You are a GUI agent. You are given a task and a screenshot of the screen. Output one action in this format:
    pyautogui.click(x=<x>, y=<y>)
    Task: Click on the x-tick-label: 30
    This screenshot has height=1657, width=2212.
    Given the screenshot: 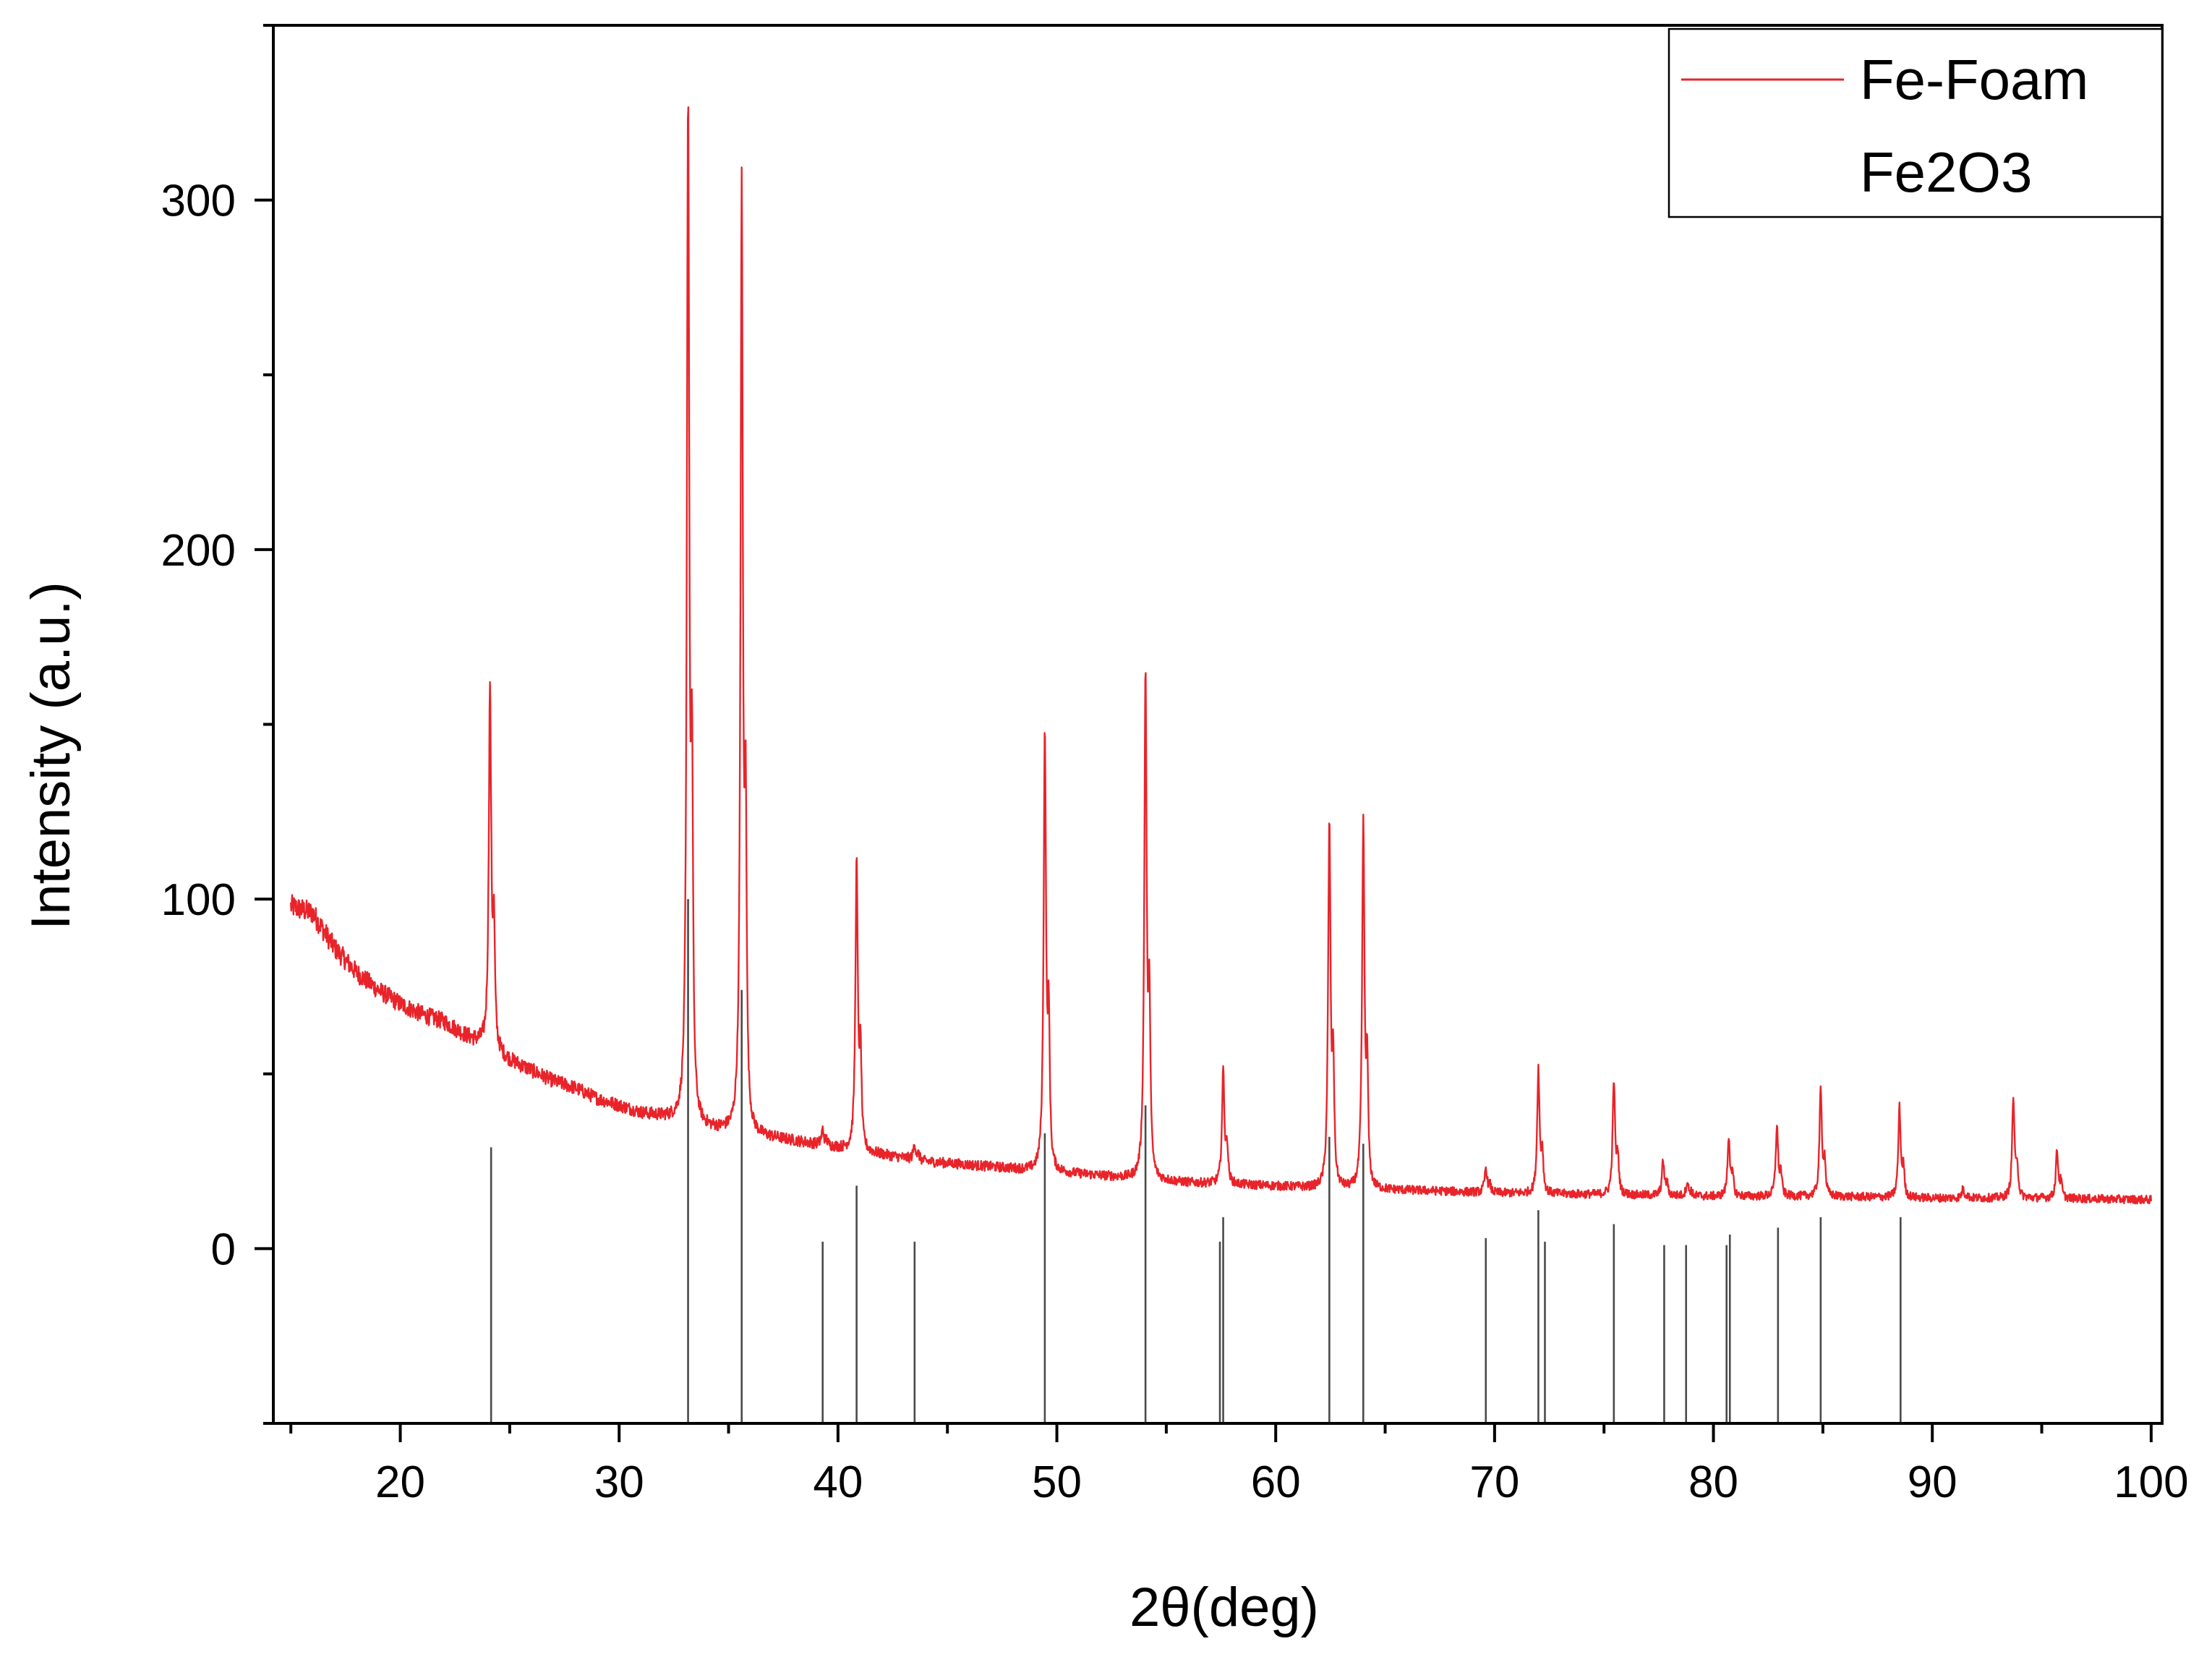 What is the action you would take?
    pyautogui.click(x=619, y=1482)
    